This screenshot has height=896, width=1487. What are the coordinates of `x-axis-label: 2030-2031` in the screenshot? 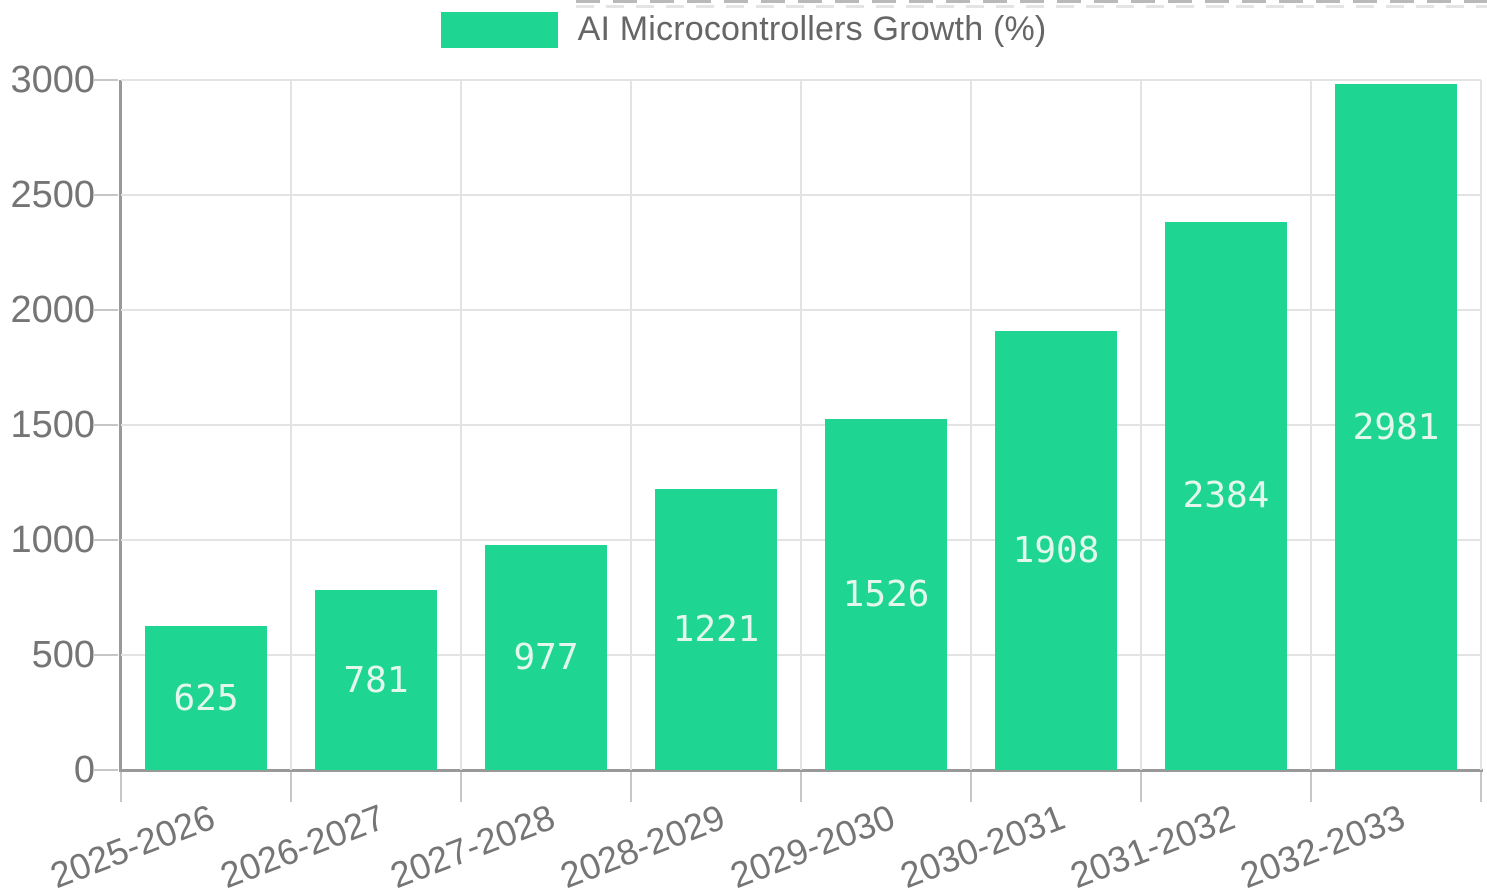 It's located at (982, 846).